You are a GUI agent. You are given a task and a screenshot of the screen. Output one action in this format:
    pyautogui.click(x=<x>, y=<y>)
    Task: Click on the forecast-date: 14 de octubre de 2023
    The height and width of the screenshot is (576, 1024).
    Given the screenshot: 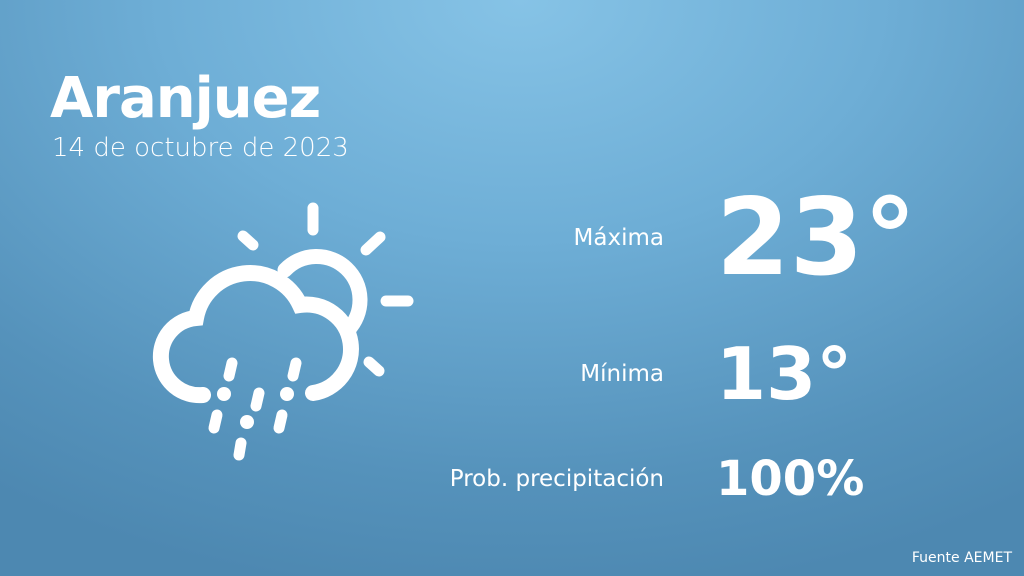 What is the action you would take?
    pyautogui.click(x=200, y=148)
    